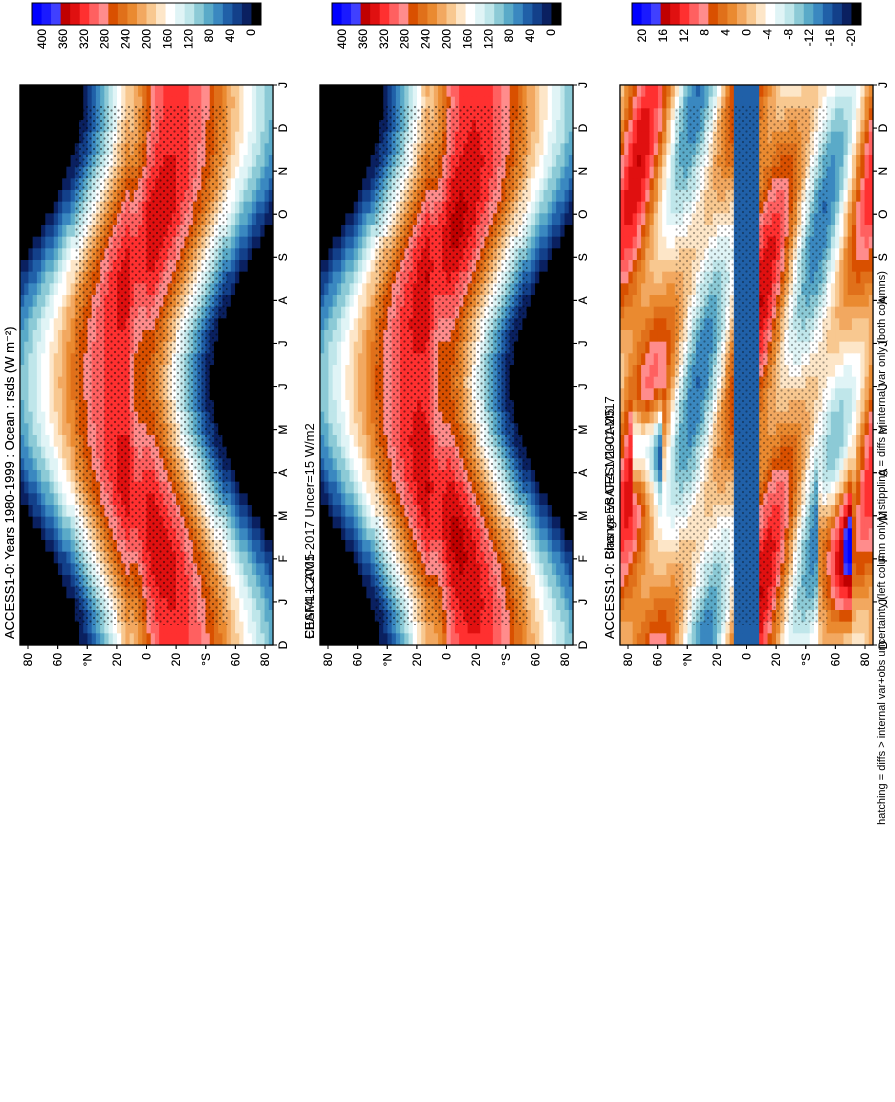 This screenshot has height=1102, width=895. I want to click on colorbar-label: 160, so click(167, 39).